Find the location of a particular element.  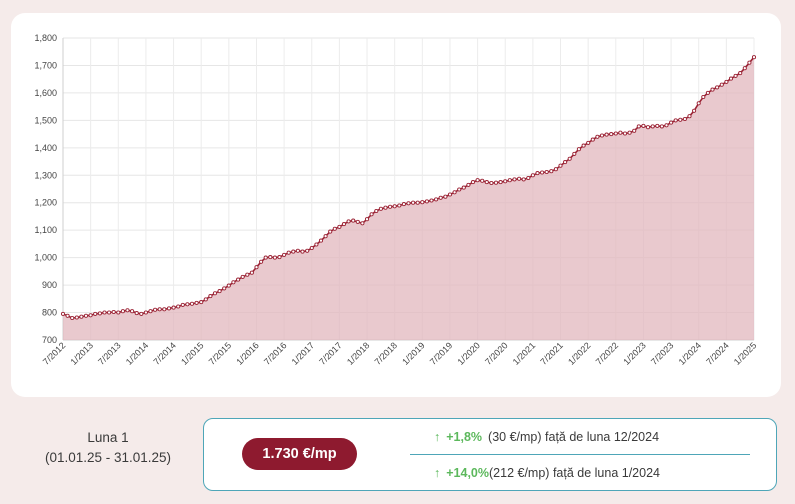

monthly-change-pct: +1,8% is located at coordinates (464, 437).